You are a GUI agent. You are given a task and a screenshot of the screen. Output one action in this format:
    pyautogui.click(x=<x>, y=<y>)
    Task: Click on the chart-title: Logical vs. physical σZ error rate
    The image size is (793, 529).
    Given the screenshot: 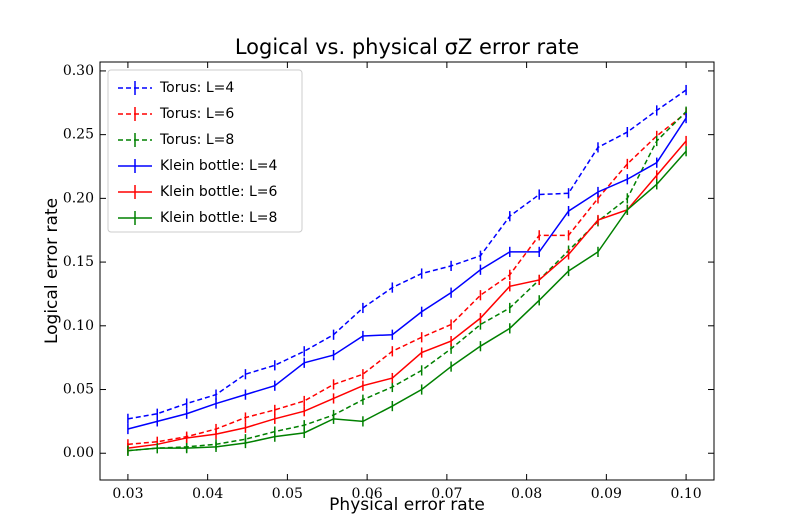 What is the action you would take?
    pyautogui.click(x=407, y=47)
    